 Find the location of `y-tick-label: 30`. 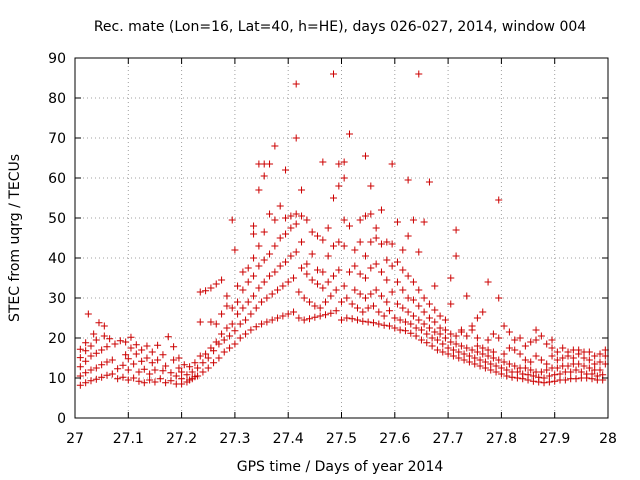

y-tick-label: 30 is located at coordinates (57, 299).